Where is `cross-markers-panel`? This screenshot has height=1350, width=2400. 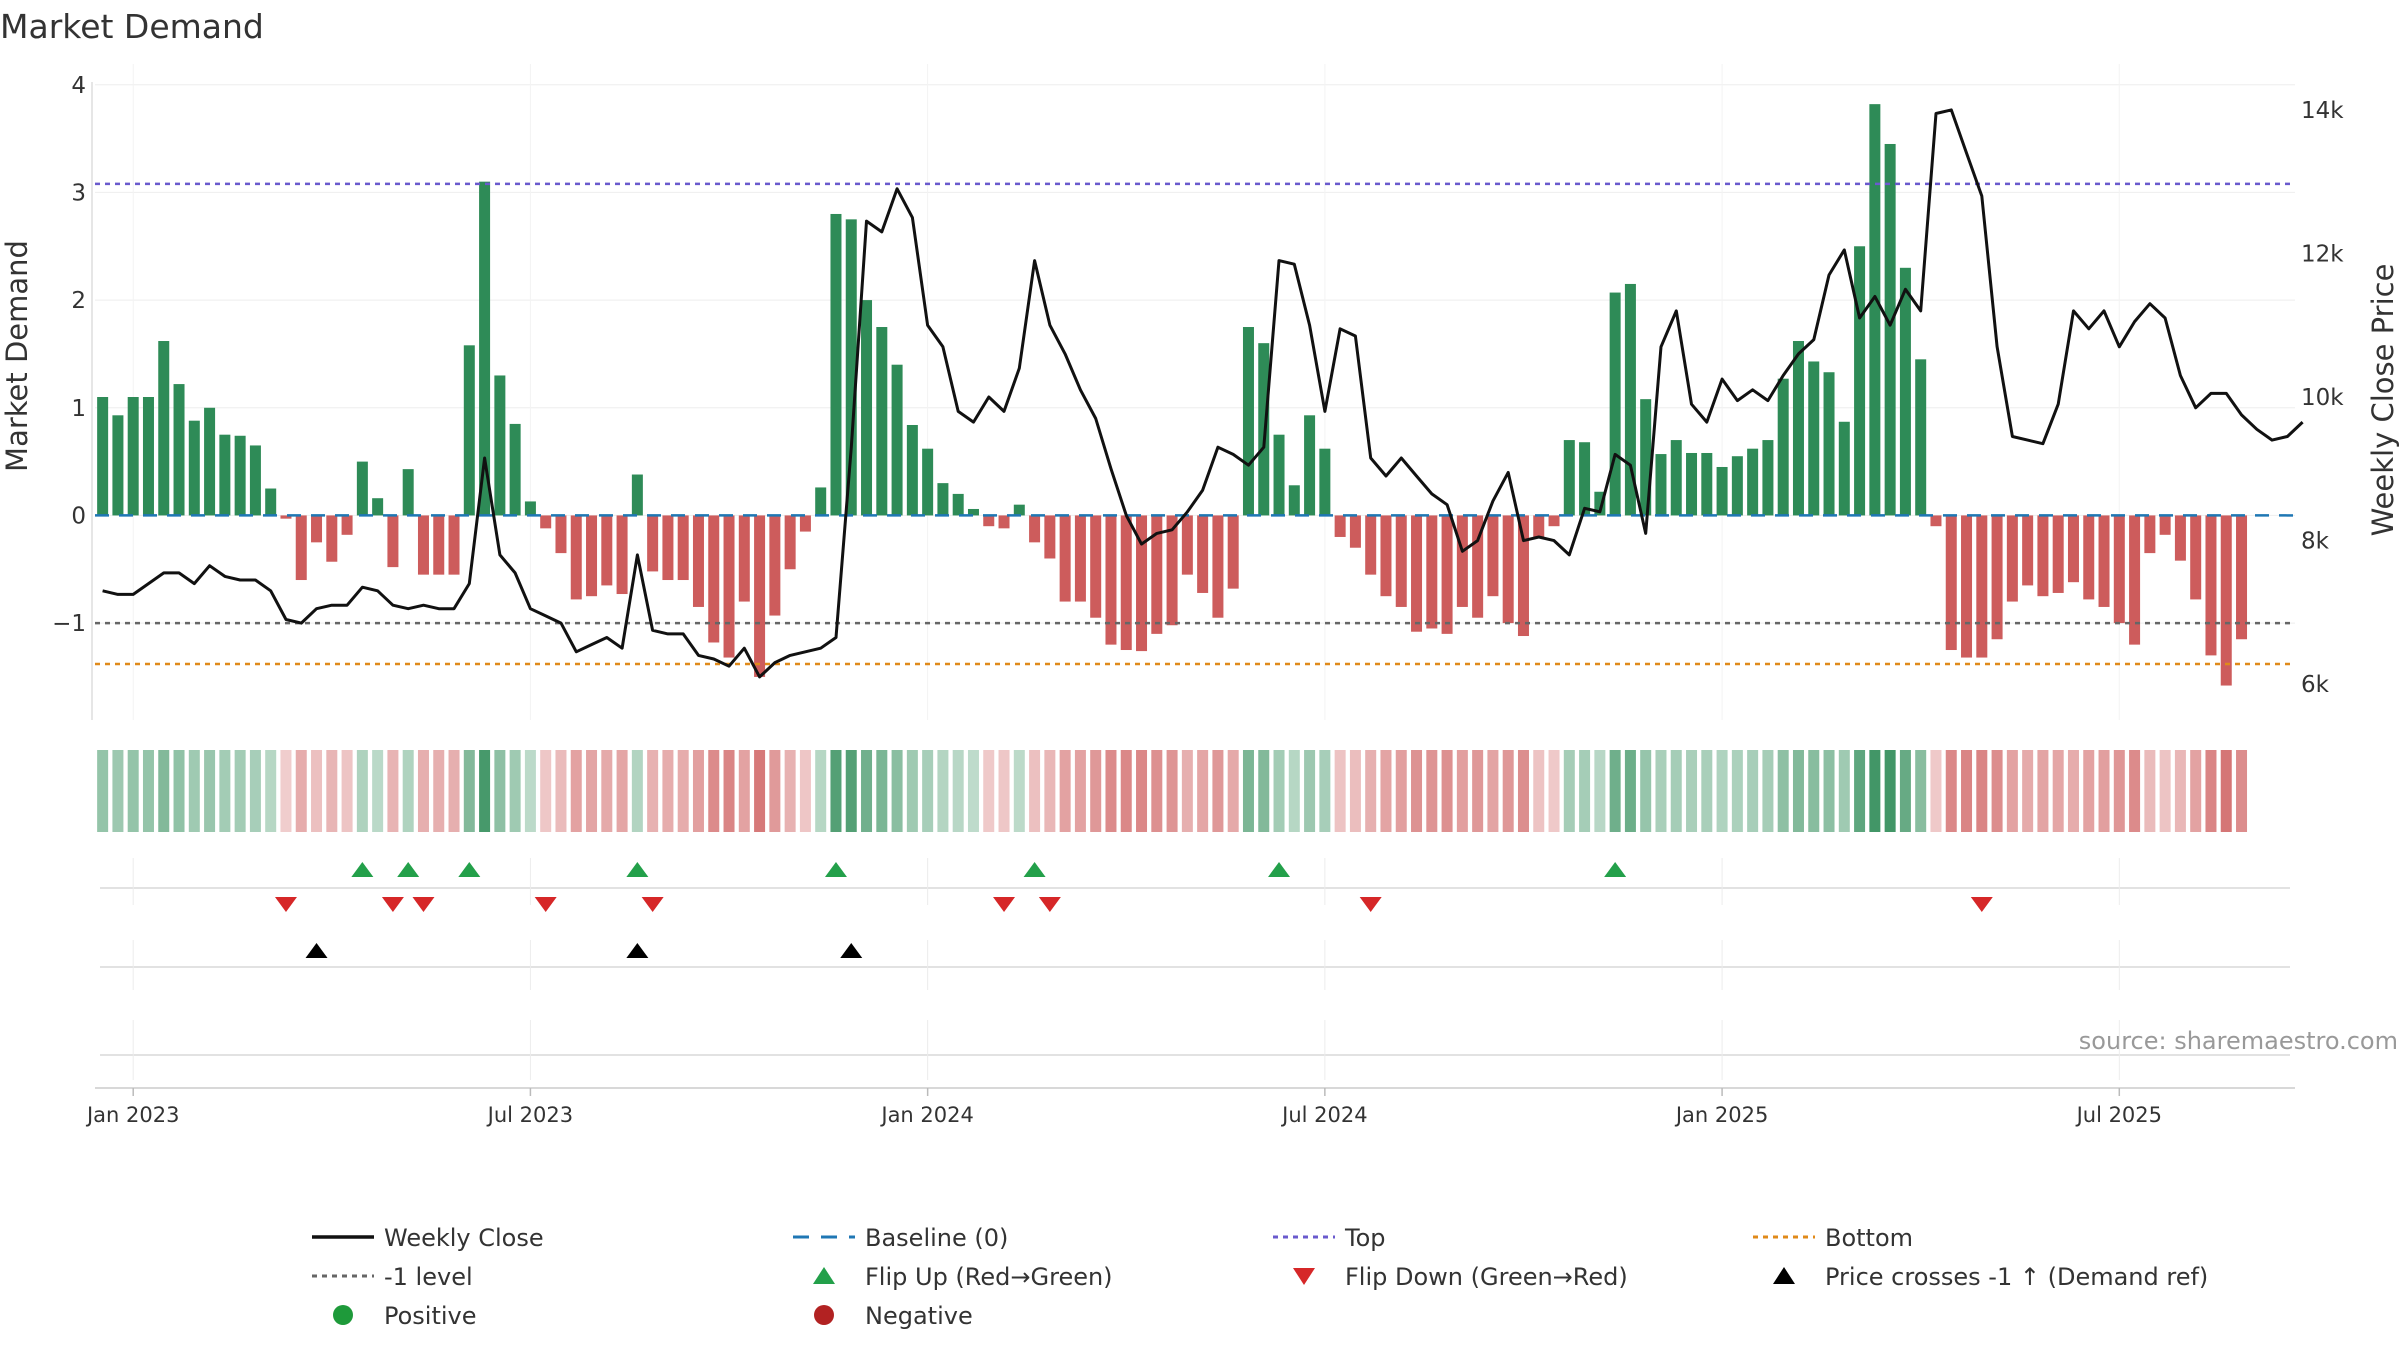
cross-markers-panel is located at coordinates (1195, 955).